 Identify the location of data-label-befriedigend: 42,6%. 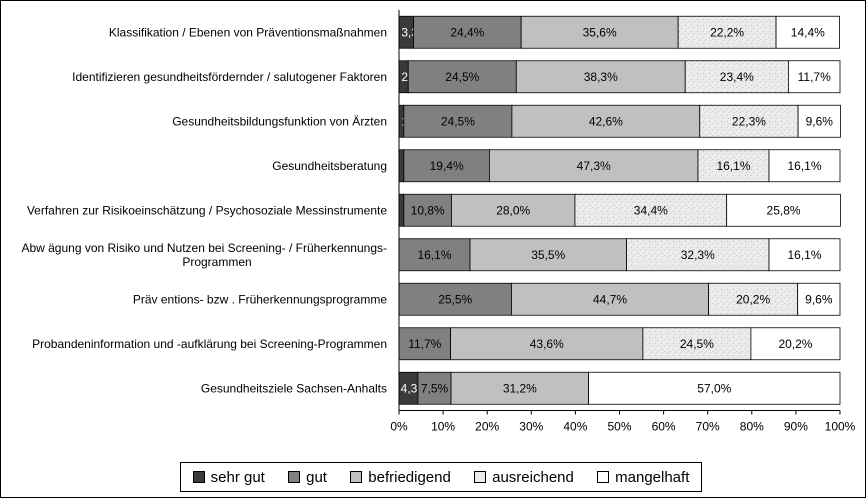
(606, 121).